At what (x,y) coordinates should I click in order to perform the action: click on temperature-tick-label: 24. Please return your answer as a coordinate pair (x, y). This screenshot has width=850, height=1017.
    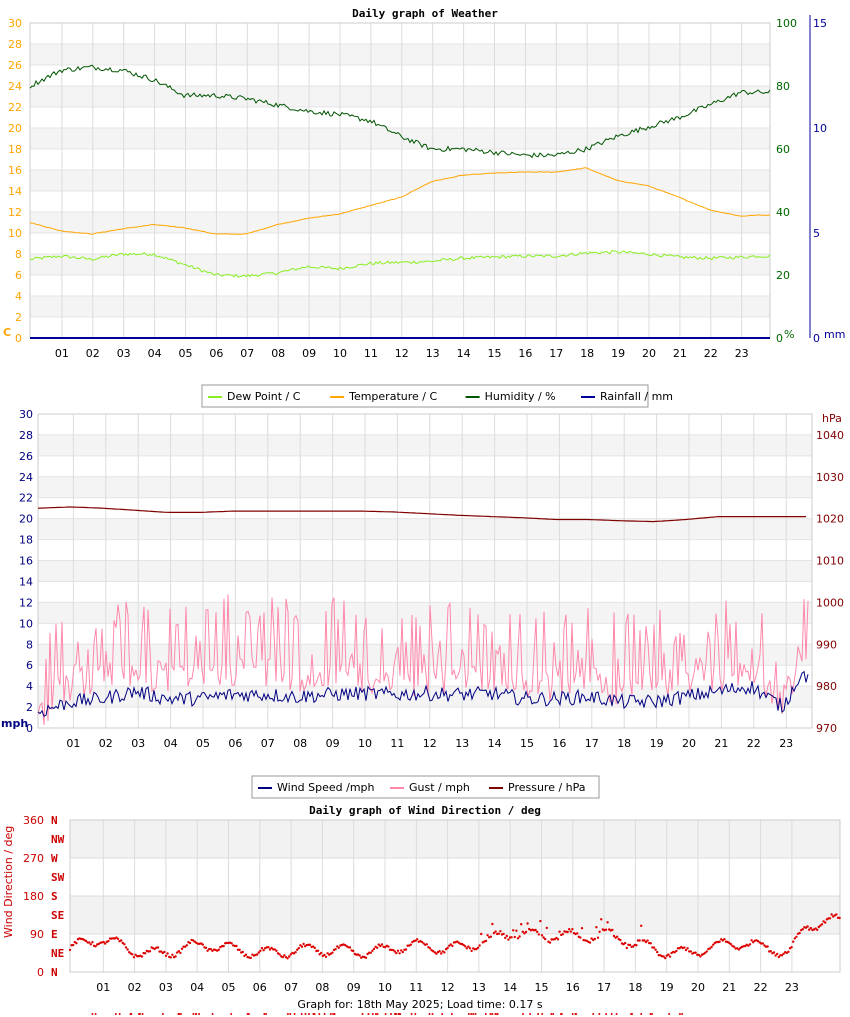
    Looking at the image, I should click on (15, 86).